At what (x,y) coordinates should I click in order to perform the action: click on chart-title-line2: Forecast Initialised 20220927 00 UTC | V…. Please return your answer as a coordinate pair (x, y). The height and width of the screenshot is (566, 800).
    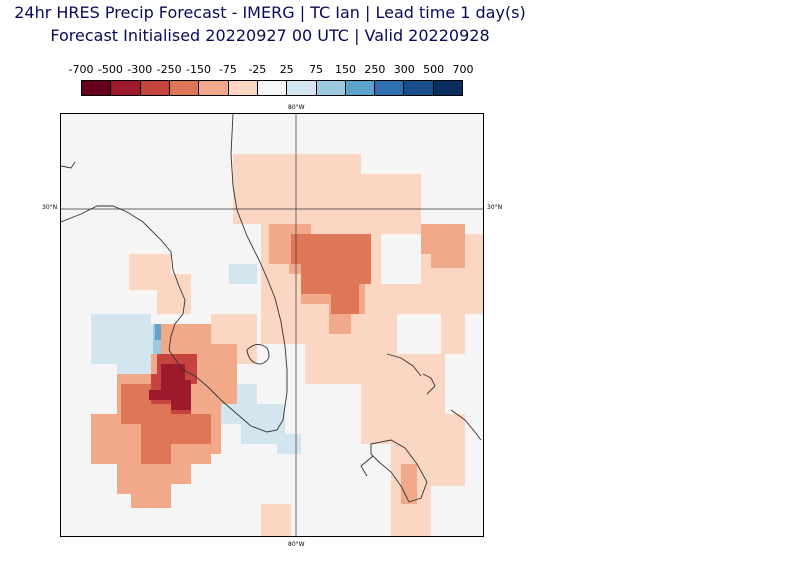
    Looking at the image, I should click on (270, 35).